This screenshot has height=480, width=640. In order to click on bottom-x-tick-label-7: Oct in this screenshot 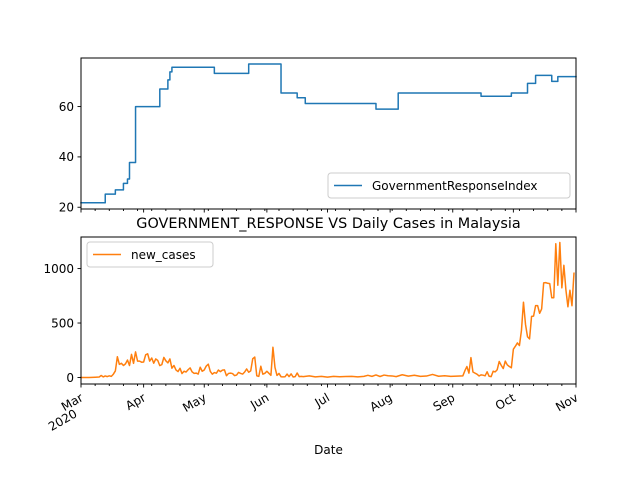, I will do `click(505, 401)`.